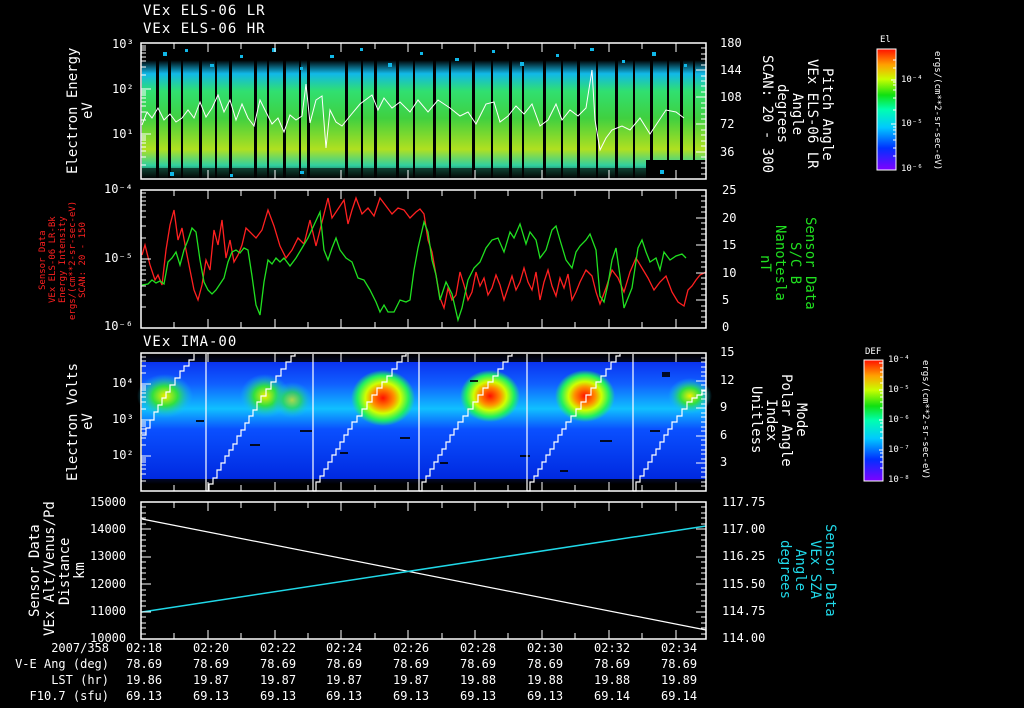  What do you see at coordinates (413, 110) in the screenshot?
I see `pitch-angle-trace` at bounding box center [413, 110].